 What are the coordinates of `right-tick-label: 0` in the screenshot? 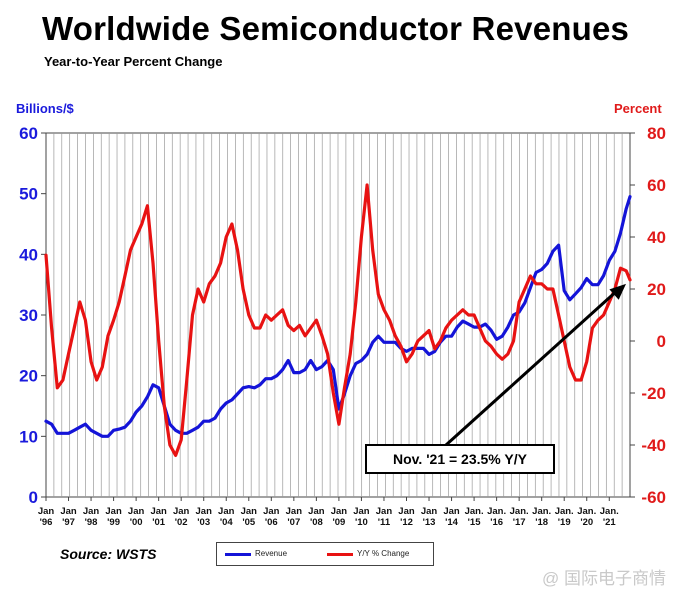 It's located at (661, 341).